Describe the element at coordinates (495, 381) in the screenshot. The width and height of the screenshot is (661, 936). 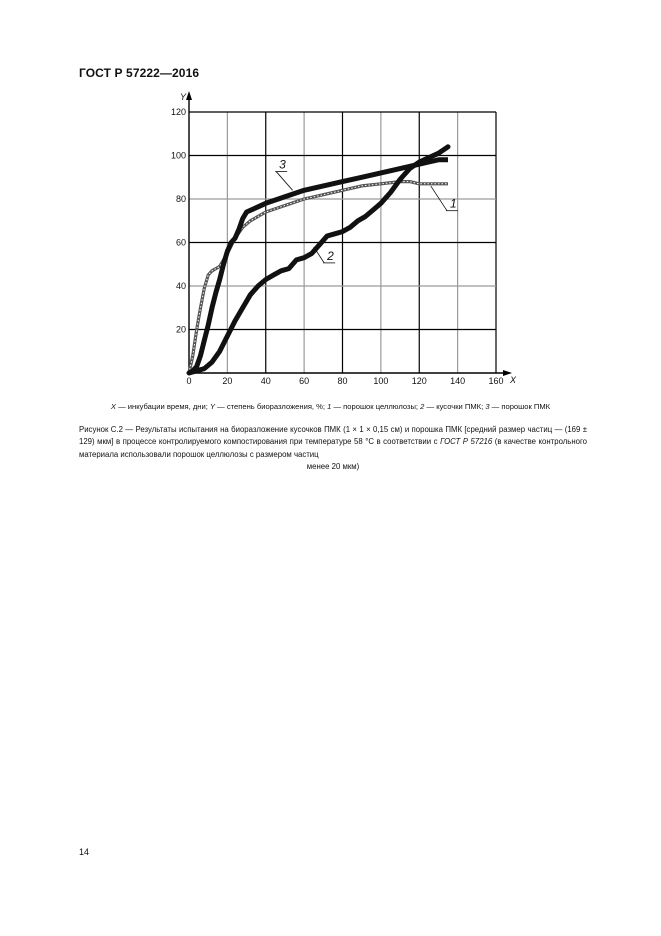
I see `x-tick-label: 160` at that location.